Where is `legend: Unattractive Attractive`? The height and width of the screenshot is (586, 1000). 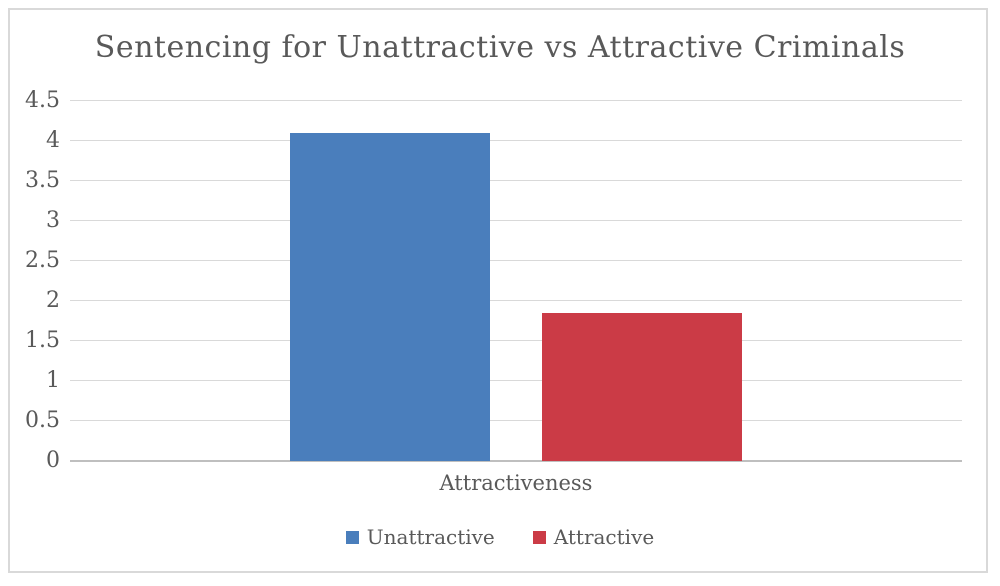 legend: Unattractive Attractive is located at coordinates (500, 537).